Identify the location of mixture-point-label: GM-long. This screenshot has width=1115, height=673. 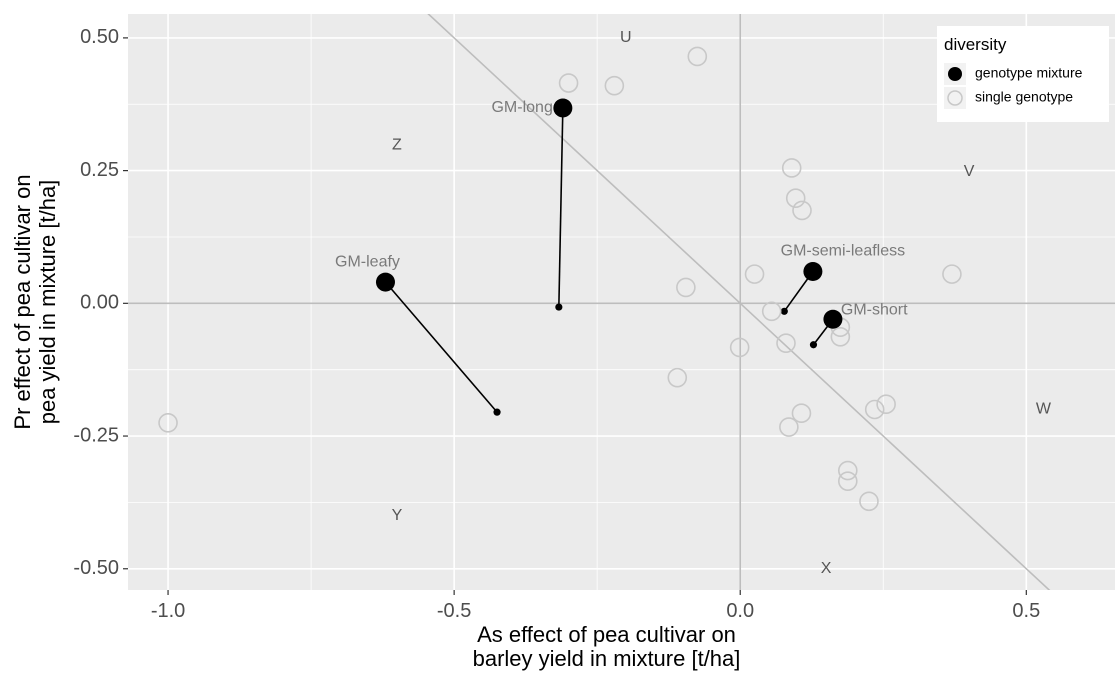
(521, 107).